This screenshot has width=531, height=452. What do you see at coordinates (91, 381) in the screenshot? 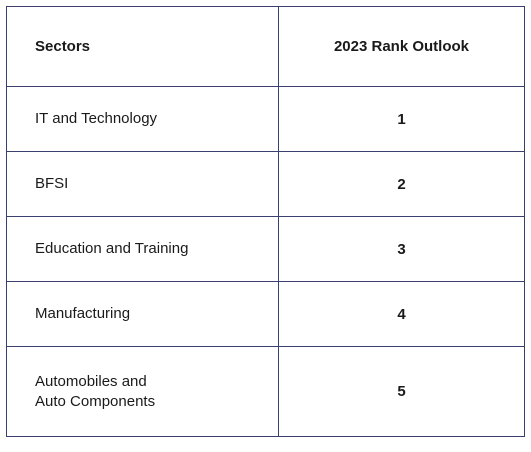
I see `sector-label-line1: Automobiles and` at bounding box center [91, 381].